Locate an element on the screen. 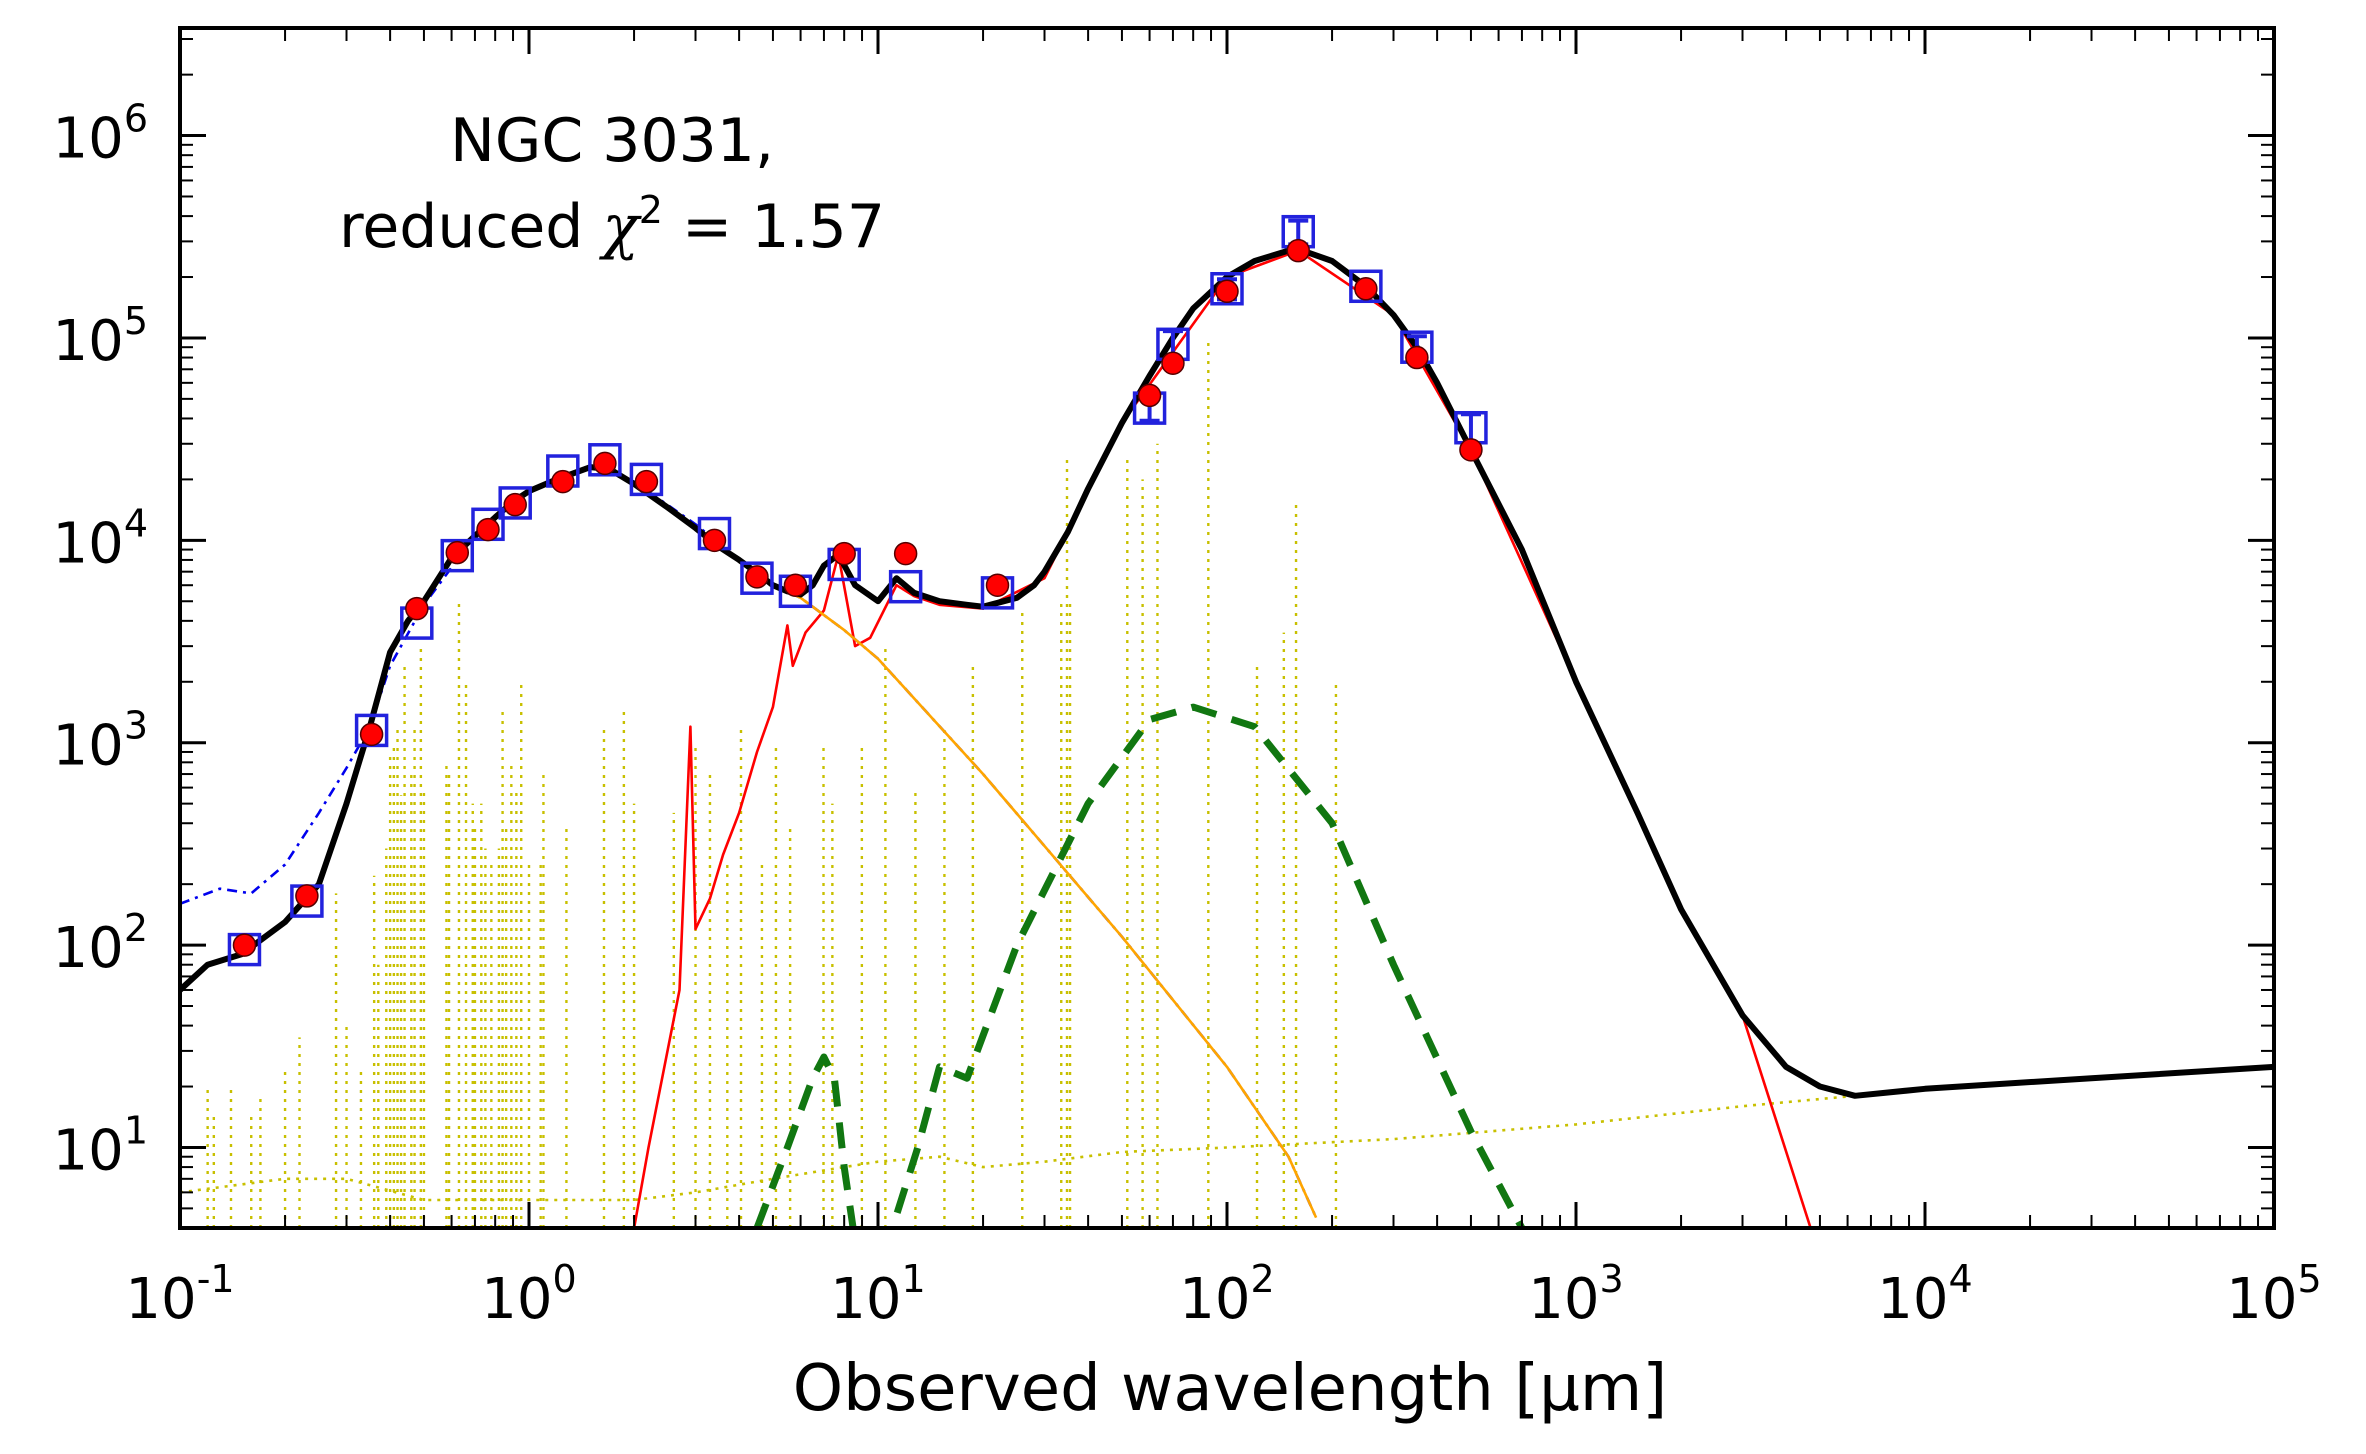 The image size is (2366, 1454). series-AGN-components is located at coordinates (1139, 965).